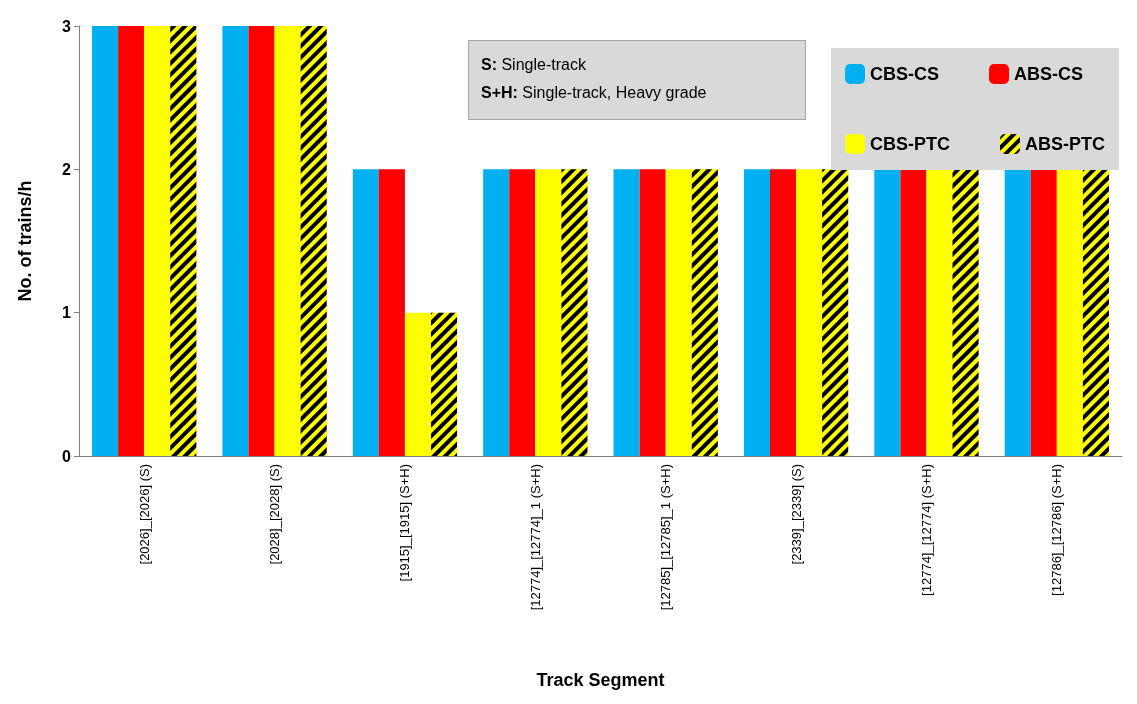 The width and height of the screenshot is (1137, 704). What do you see at coordinates (600, 680) in the screenshot?
I see `x-axis-title: Track Segment` at bounding box center [600, 680].